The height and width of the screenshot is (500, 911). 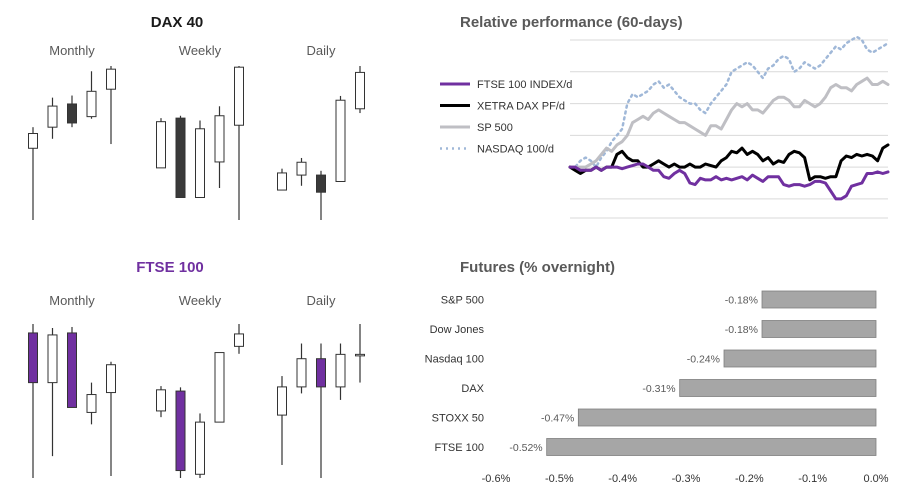 I want to click on x-tick-label: -0.6%, so click(x=496, y=479).